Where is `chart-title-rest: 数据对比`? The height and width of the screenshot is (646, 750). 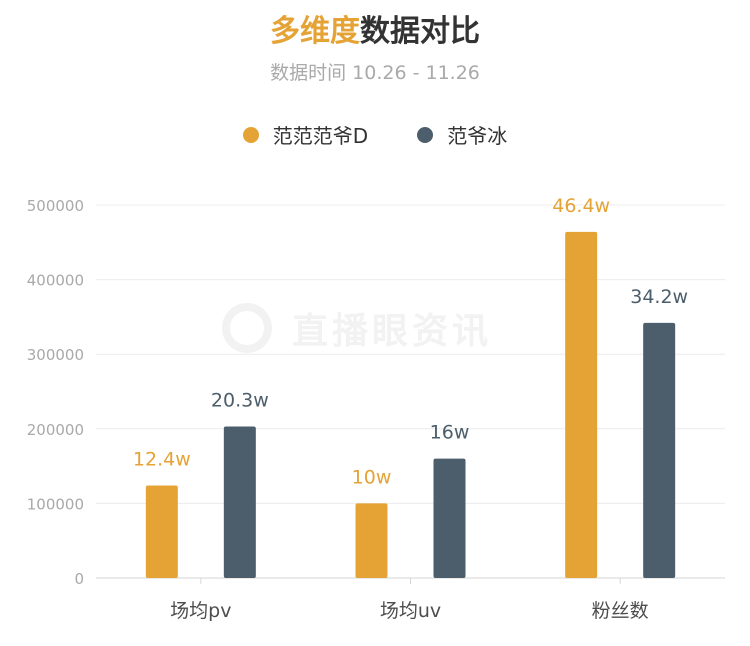 chart-title-rest: 数据对比 is located at coordinates (420, 31).